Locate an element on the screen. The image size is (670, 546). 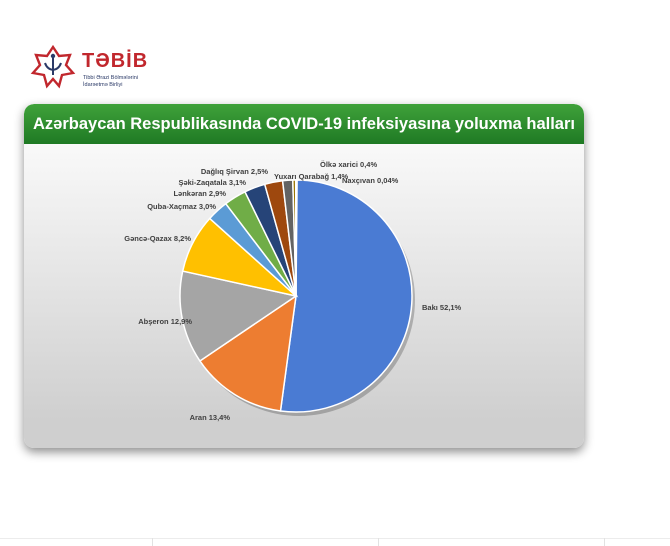
slice-label-7: Lənkəran 2,9% is located at coordinates (199, 193).